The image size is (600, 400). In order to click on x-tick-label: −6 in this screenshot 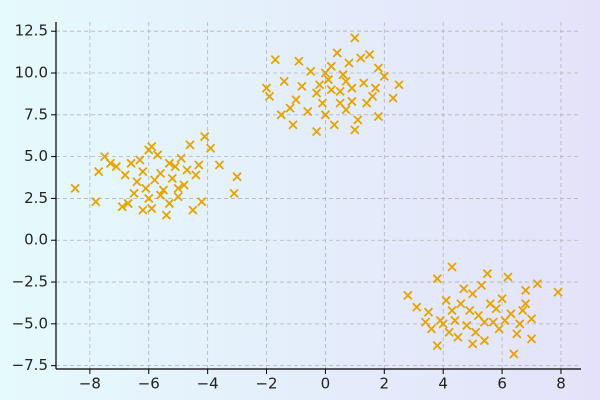, I will do `click(149, 384)`.